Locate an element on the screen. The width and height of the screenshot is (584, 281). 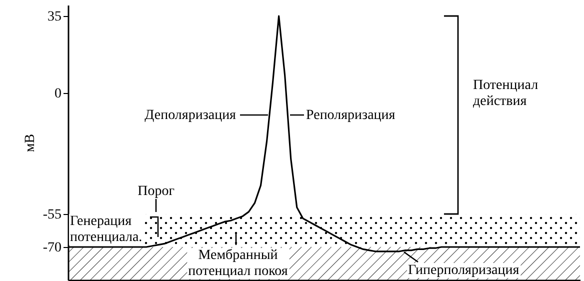
y-axis-title: мВ is located at coordinates (30, 143).